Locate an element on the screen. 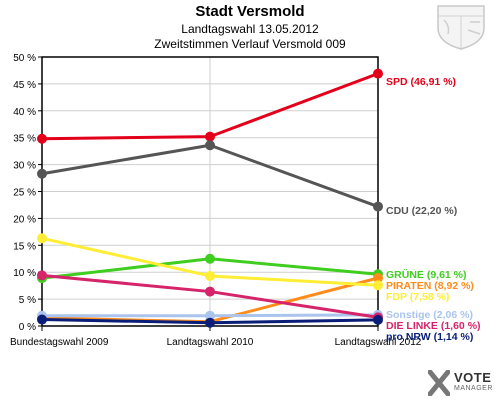 The image size is (500, 400). series-end-label: CDU (22,20 %) is located at coordinates (421, 211).